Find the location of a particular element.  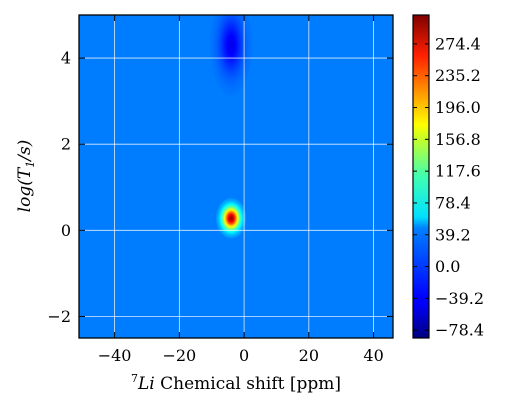

colorbar-tick-label: 196.0 is located at coordinates (458, 107).